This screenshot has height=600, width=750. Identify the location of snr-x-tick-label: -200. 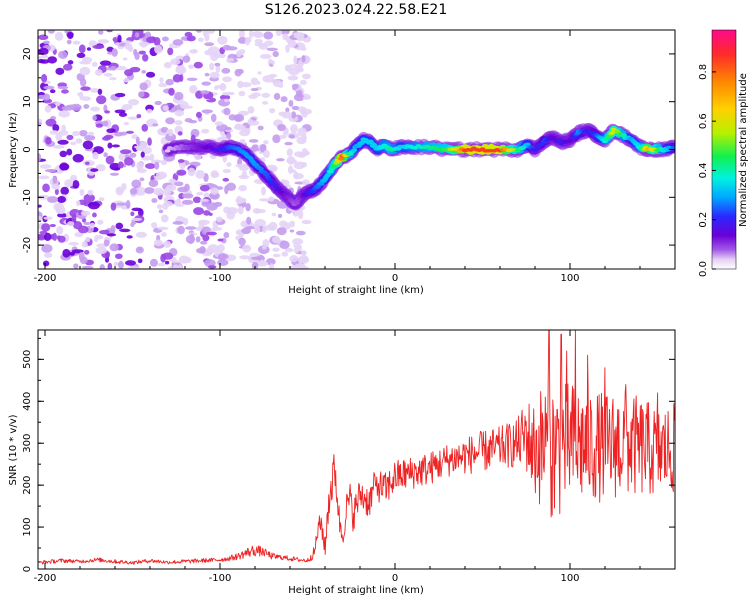
(45, 578).